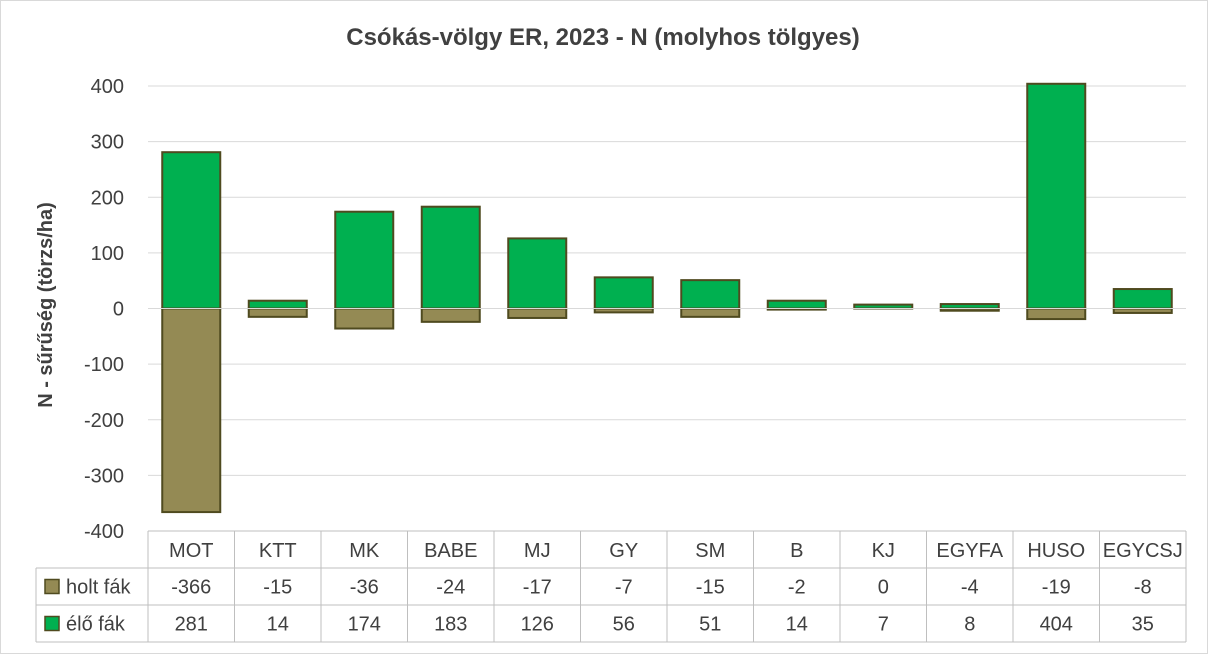 The height and width of the screenshot is (654, 1208). Describe the element at coordinates (883, 588) in the screenshot. I see `data-label: 0` at that location.